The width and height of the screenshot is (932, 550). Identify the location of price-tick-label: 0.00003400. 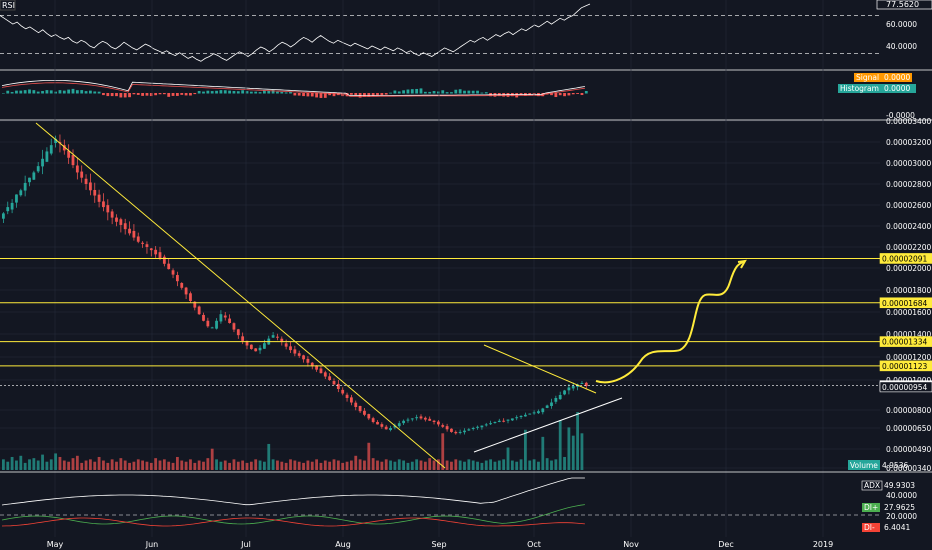
(909, 121).